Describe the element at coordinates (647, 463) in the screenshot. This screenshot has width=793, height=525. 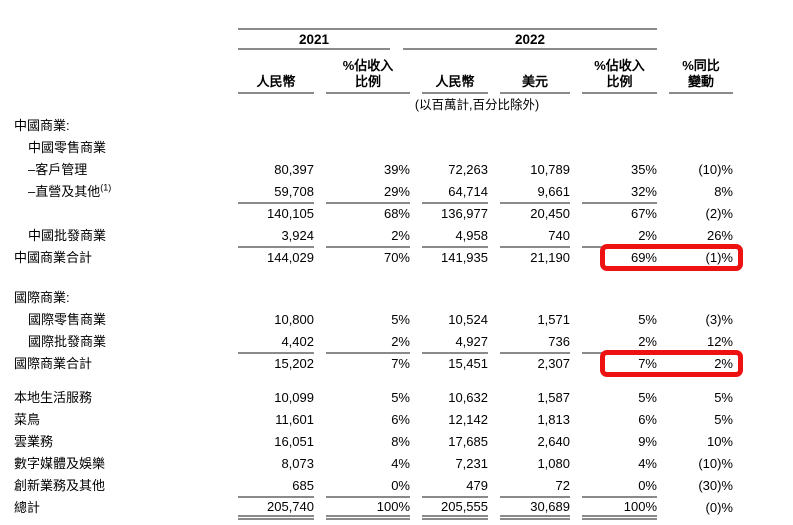
I see `cell-pct-revenue-2022: 4%` at that location.